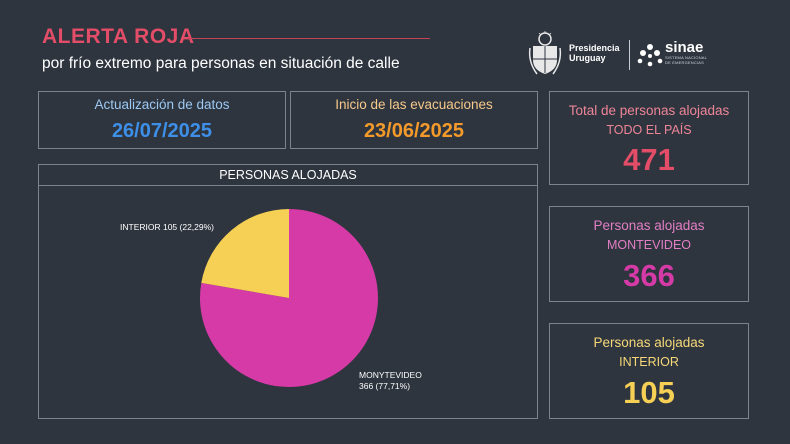 This screenshot has height=444, width=790. What do you see at coordinates (649, 245) in the screenshot?
I see `montevideo-sublabel: MONTEVIDEO` at bounding box center [649, 245].